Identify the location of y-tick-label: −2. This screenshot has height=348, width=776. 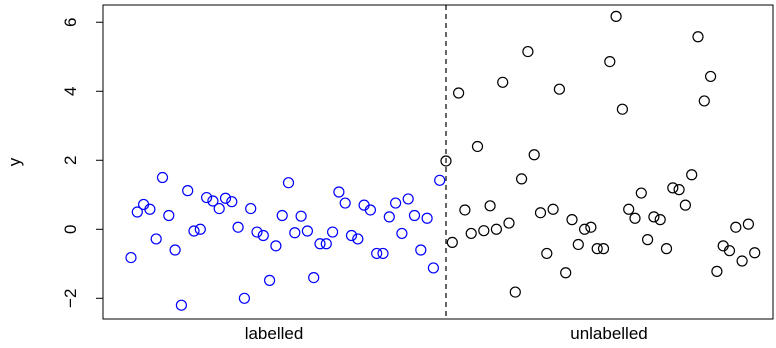
(70, 298).